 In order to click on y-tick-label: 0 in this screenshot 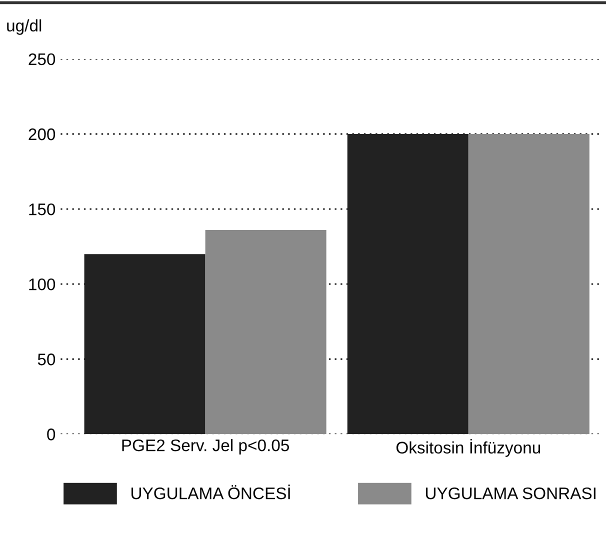, I will do `click(51, 434)`.